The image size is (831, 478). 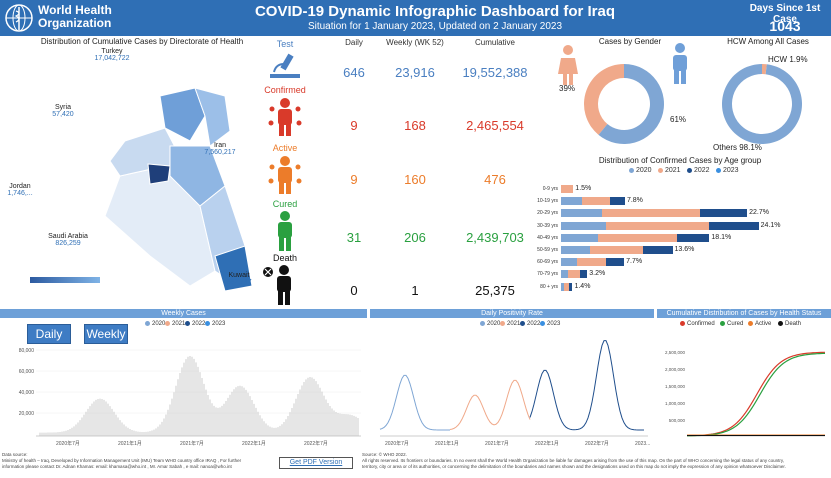 I want to click on country-label-turkey: Turkey 17,042,722, so click(x=112, y=55).